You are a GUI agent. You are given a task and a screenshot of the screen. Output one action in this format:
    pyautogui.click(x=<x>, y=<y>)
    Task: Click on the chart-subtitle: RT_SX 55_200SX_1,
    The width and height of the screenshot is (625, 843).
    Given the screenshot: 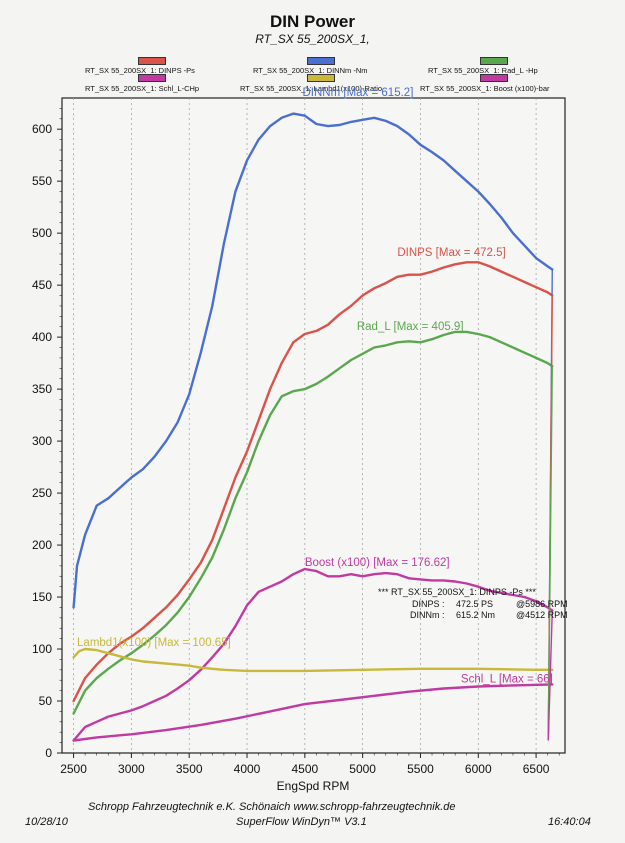 What is the action you would take?
    pyautogui.click(x=312, y=39)
    